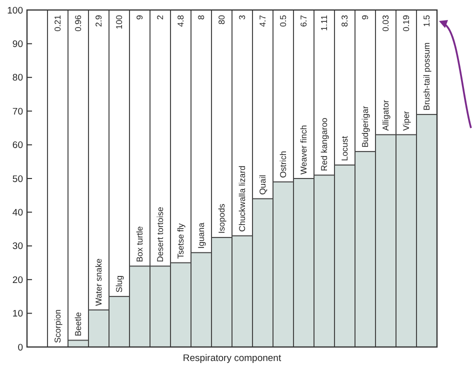  What do you see at coordinates (221, 19) in the screenshot?
I see `annotation: 80` at bounding box center [221, 19].